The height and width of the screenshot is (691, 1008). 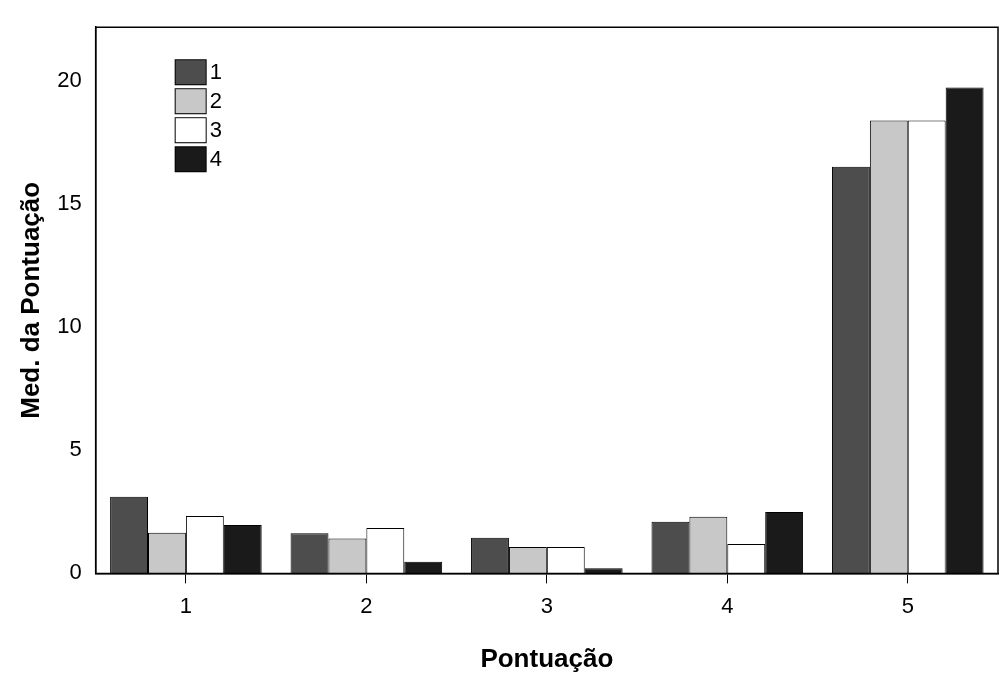 What do you see at coordinates (29, 300) in the screenshot?
I see `y-axis-title: Med. da Pontuação` at bounding box center [29, 300].